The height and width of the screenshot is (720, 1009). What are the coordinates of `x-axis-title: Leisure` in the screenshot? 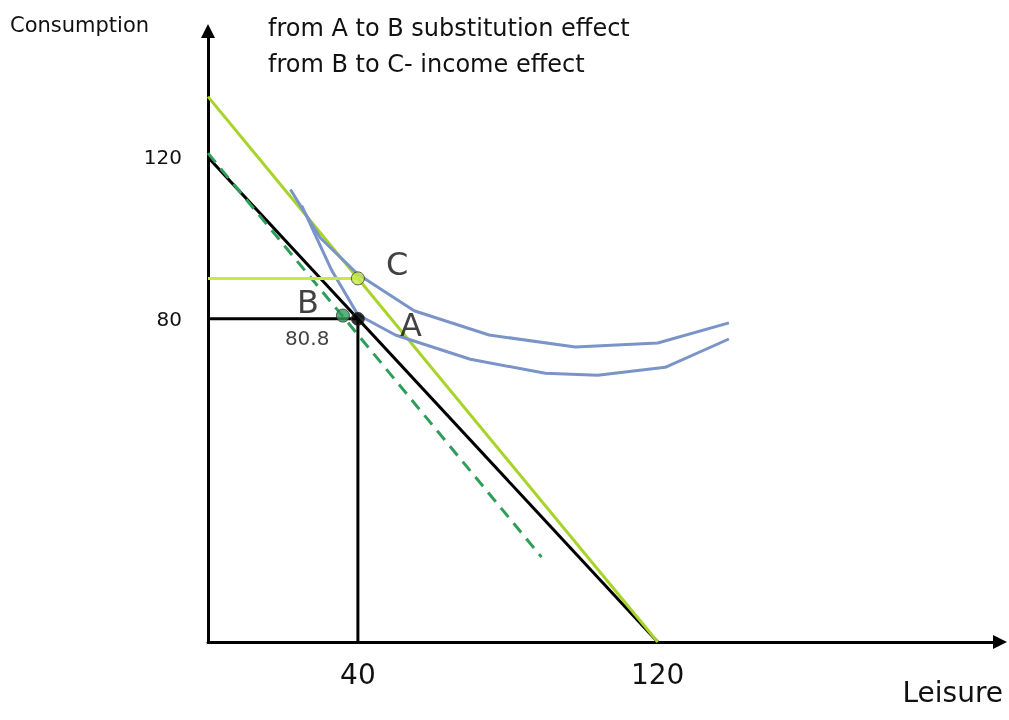 It's located at (953, 692).